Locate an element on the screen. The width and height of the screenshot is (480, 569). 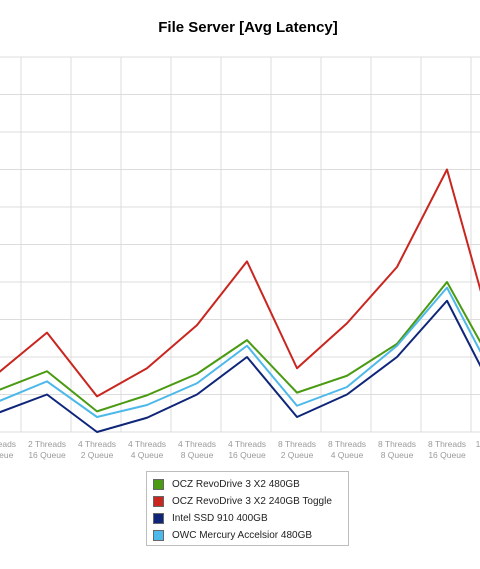
legend-item: Intel SSD 910 400GB is located at coordinates (247, 518).